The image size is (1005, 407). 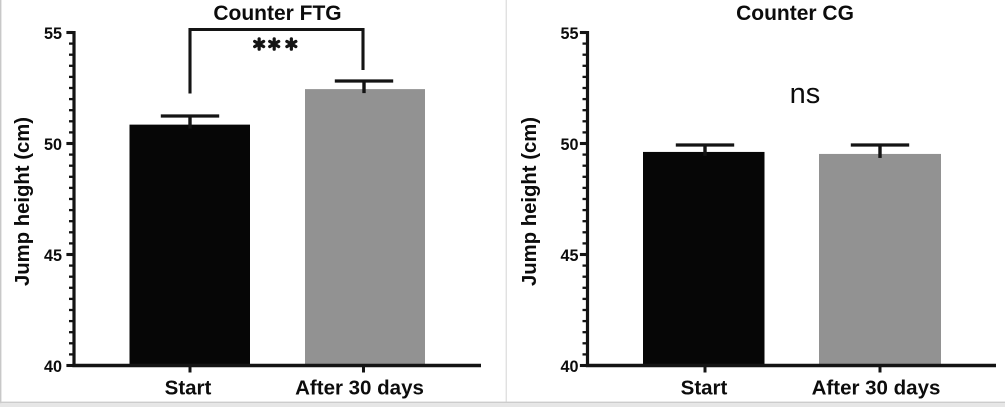 What do you see at coordinates (277, 13) in the screenshot?
I see `svg-text: Counter FTG` at bounding box center [277, 13].